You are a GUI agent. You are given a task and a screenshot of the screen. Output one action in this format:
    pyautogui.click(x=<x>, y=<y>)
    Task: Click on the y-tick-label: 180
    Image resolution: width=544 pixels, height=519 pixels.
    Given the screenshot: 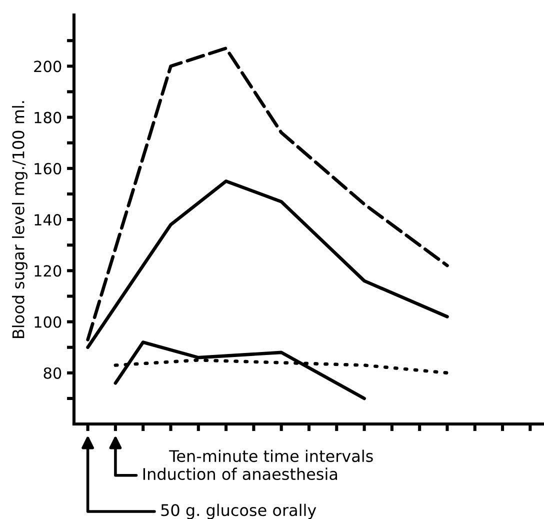 What is the action you would take?
    pyautogui.click(x=48, y=118)
    